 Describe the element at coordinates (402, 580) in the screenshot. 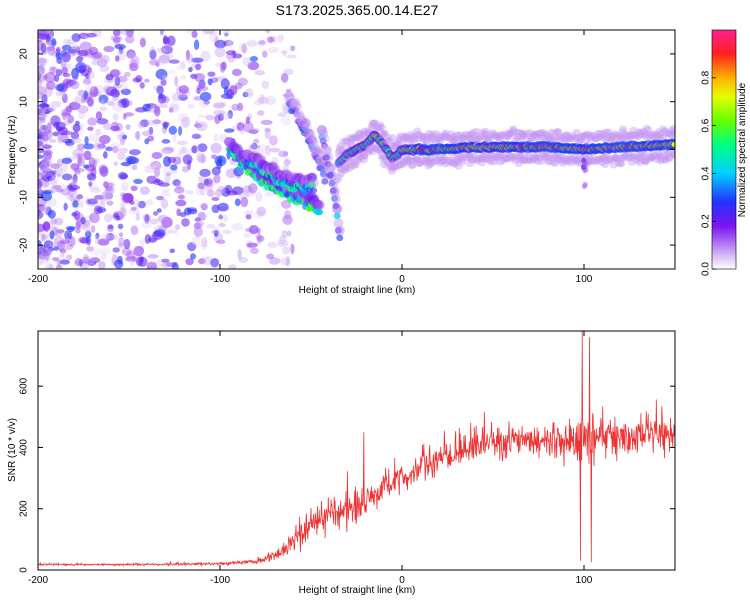

I see `snr-xtick-label: 0` at that location.